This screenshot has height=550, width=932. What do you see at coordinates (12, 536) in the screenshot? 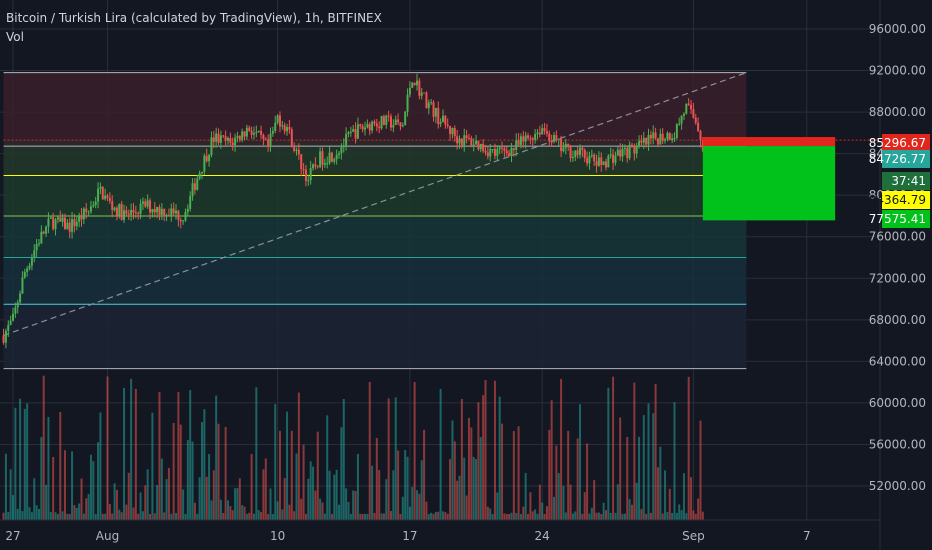
I see `time-axis-label: 27` at bounding box center [12, 536].